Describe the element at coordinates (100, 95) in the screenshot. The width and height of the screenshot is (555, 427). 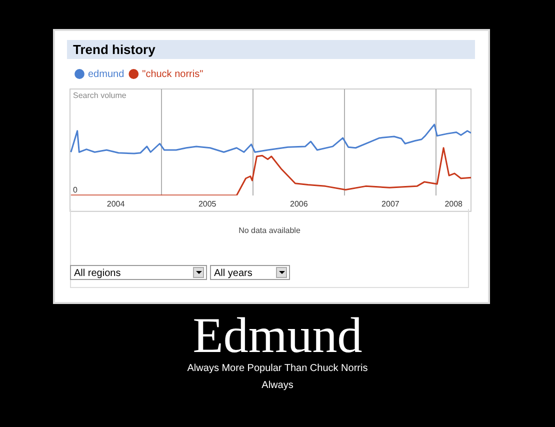
I see `y-axis-title: Search volume` at that location.